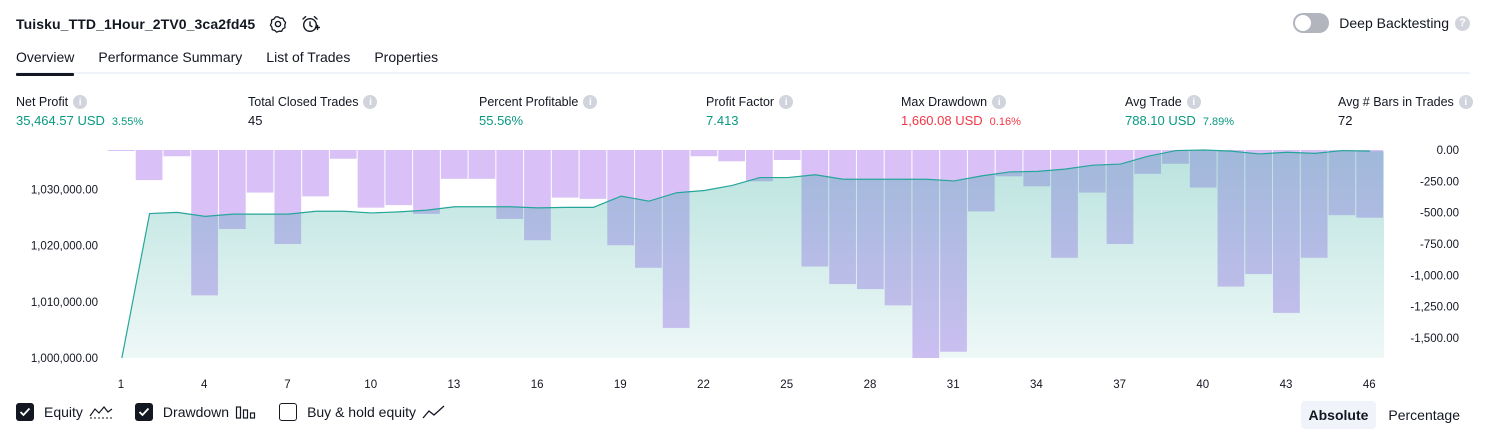  Describe the element at coordinates (1394, 23) in the screenshot. I see `deep-backtesting-label: Deep Backtesting` at that location.